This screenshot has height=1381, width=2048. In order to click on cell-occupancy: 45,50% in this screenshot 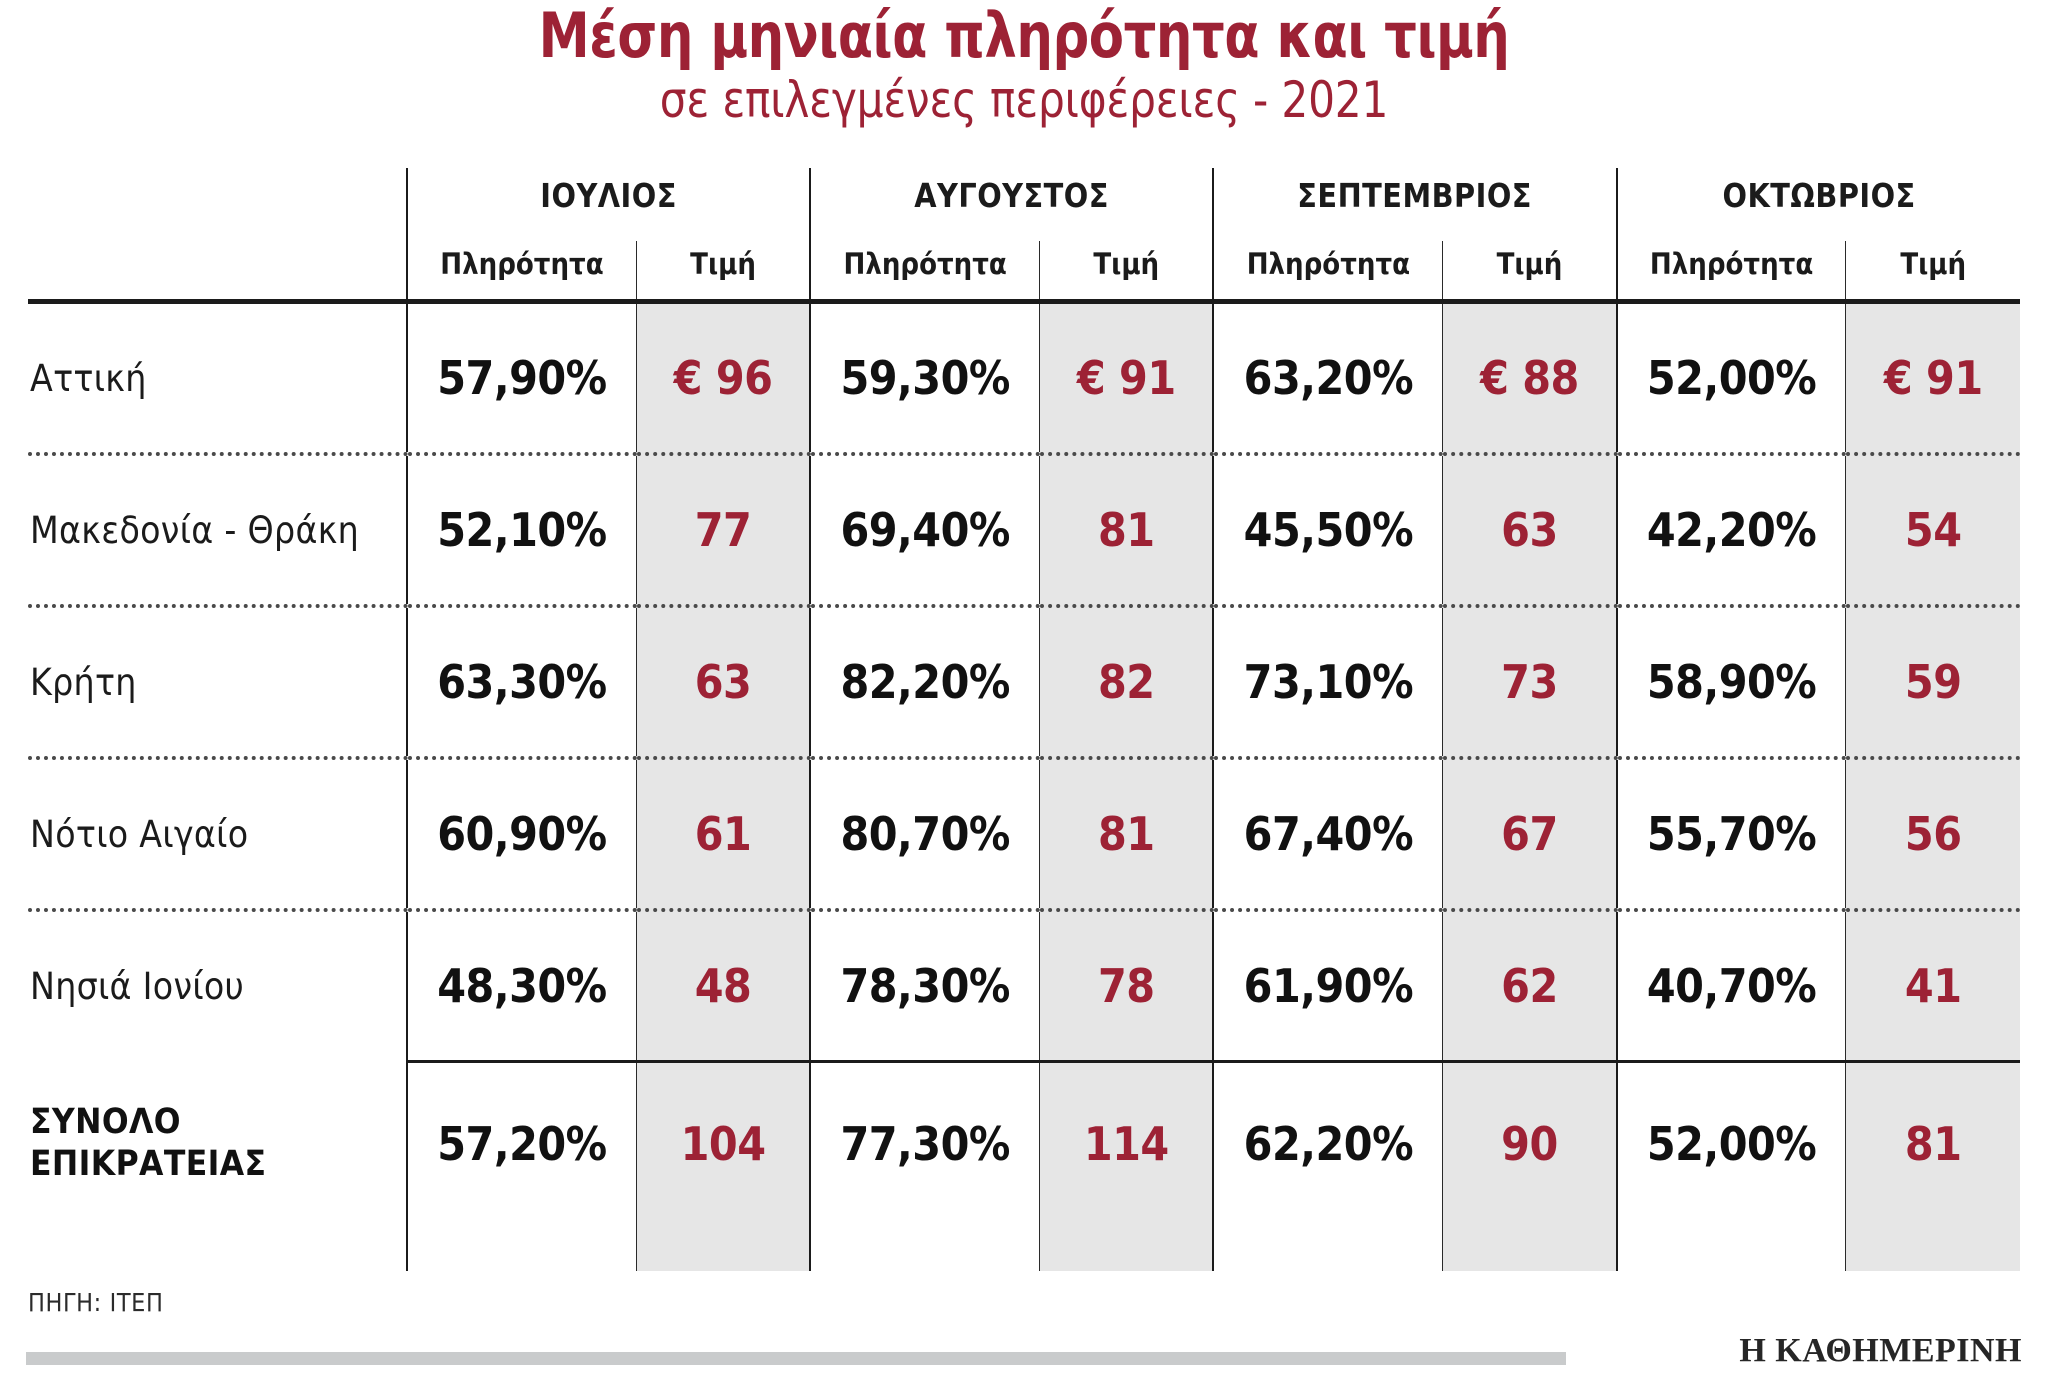, I will do `click(1327, 529)`.